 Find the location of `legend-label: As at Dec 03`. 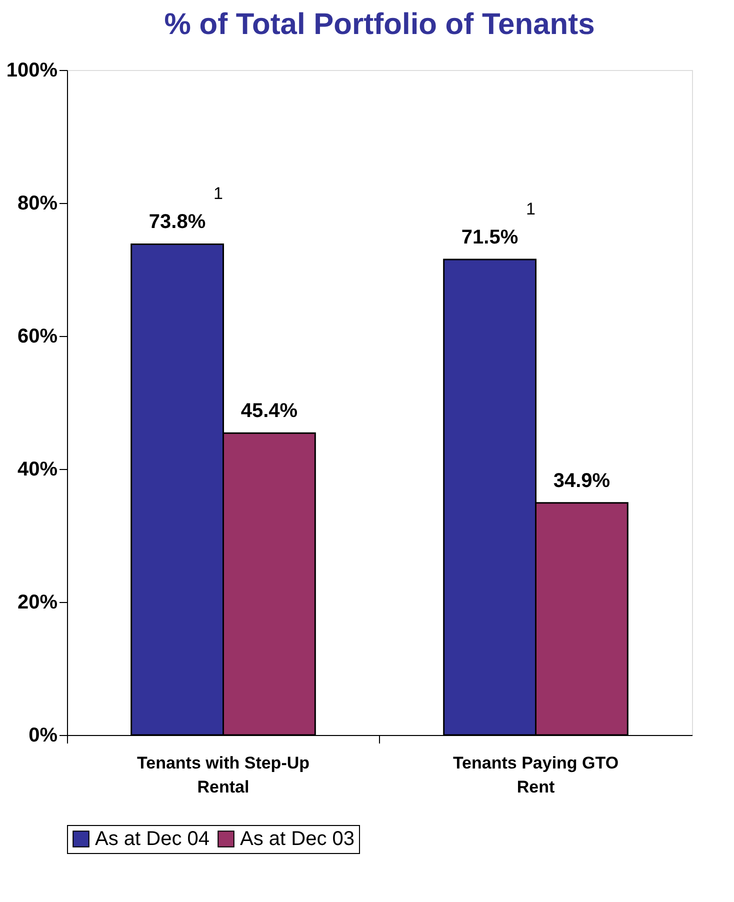

legend-label: As at Dec 03 is located at coordinates (297, 839).